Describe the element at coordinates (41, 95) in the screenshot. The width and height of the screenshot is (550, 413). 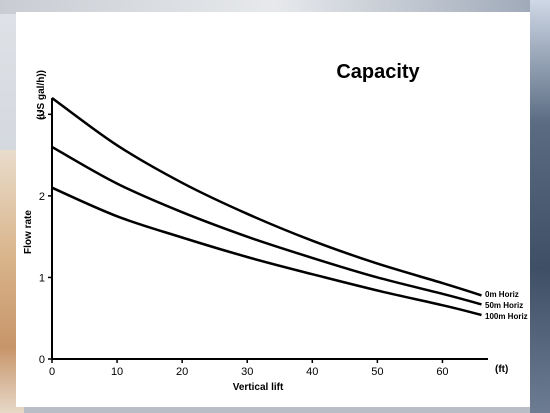
I see `y-unit-label: (US gal/h))` at that location.